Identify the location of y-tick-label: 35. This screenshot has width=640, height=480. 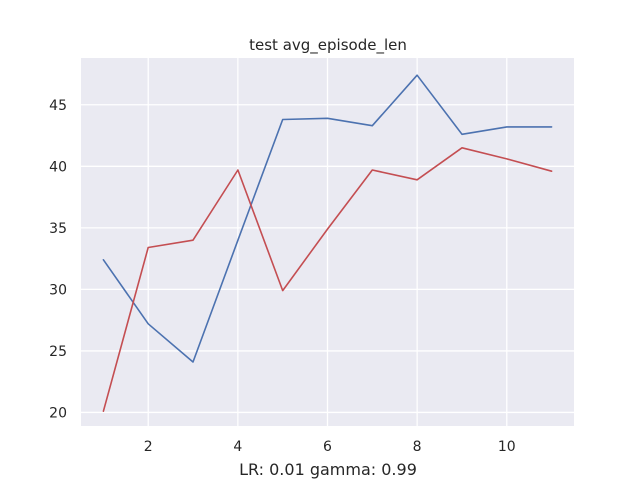
(58, 229).